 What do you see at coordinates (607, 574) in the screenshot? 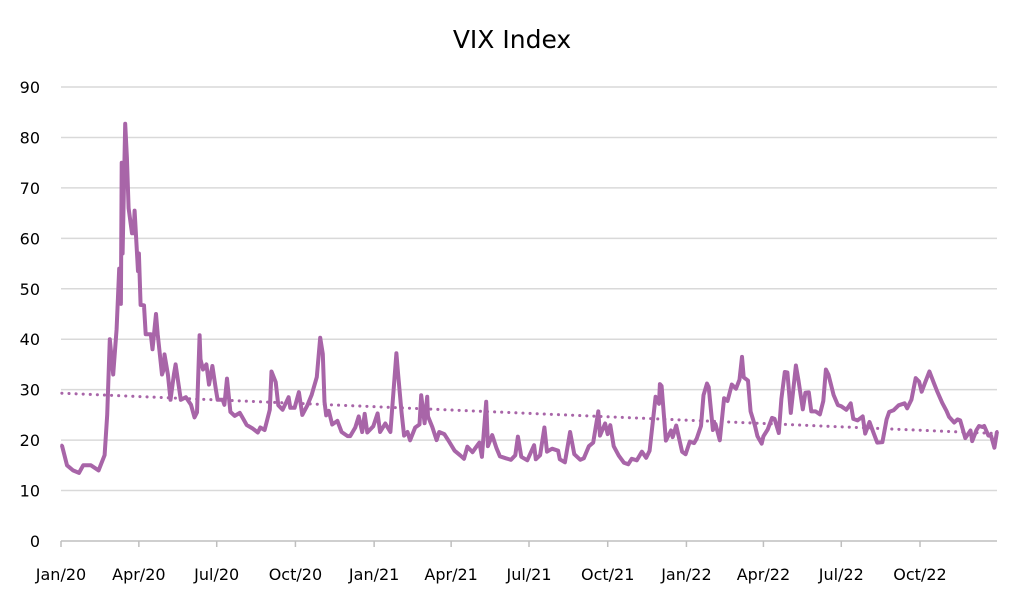
I see `x-tick-label: Oct/21` at bounding box center [607, 574].